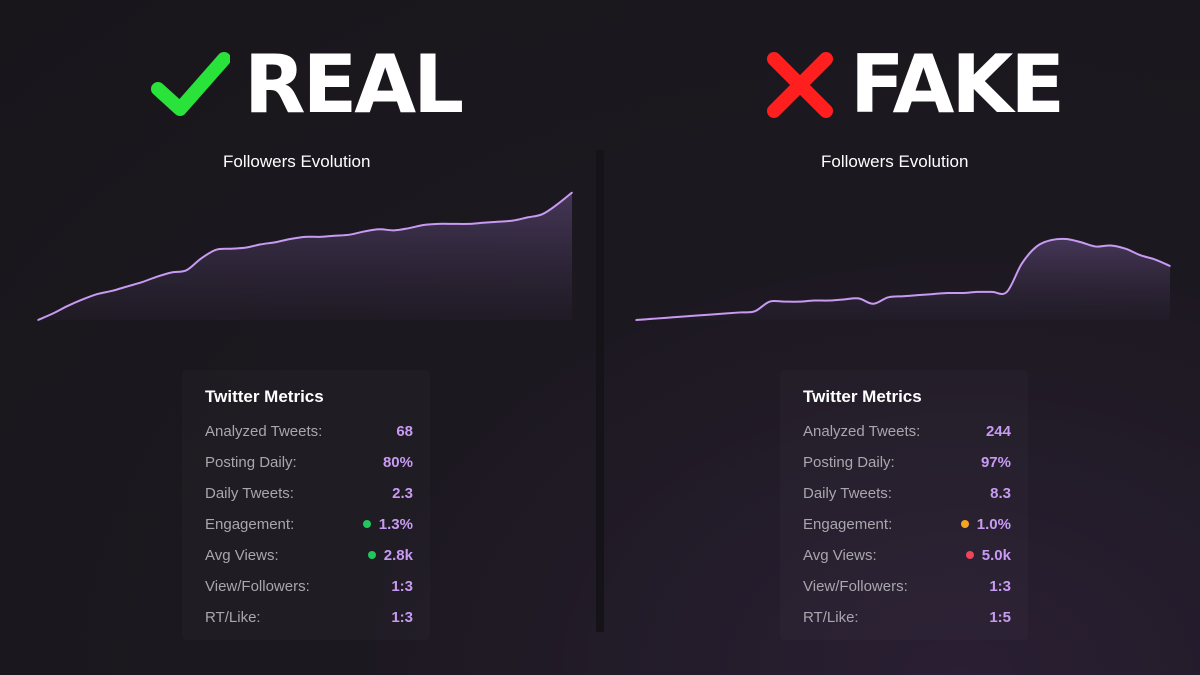 This screenshot has width=1200, height=675. What do you see at coordinates (1000, 617) in the screenshot?
I see `metric-value-group: 1:5` at bounding box center [1000, 617].